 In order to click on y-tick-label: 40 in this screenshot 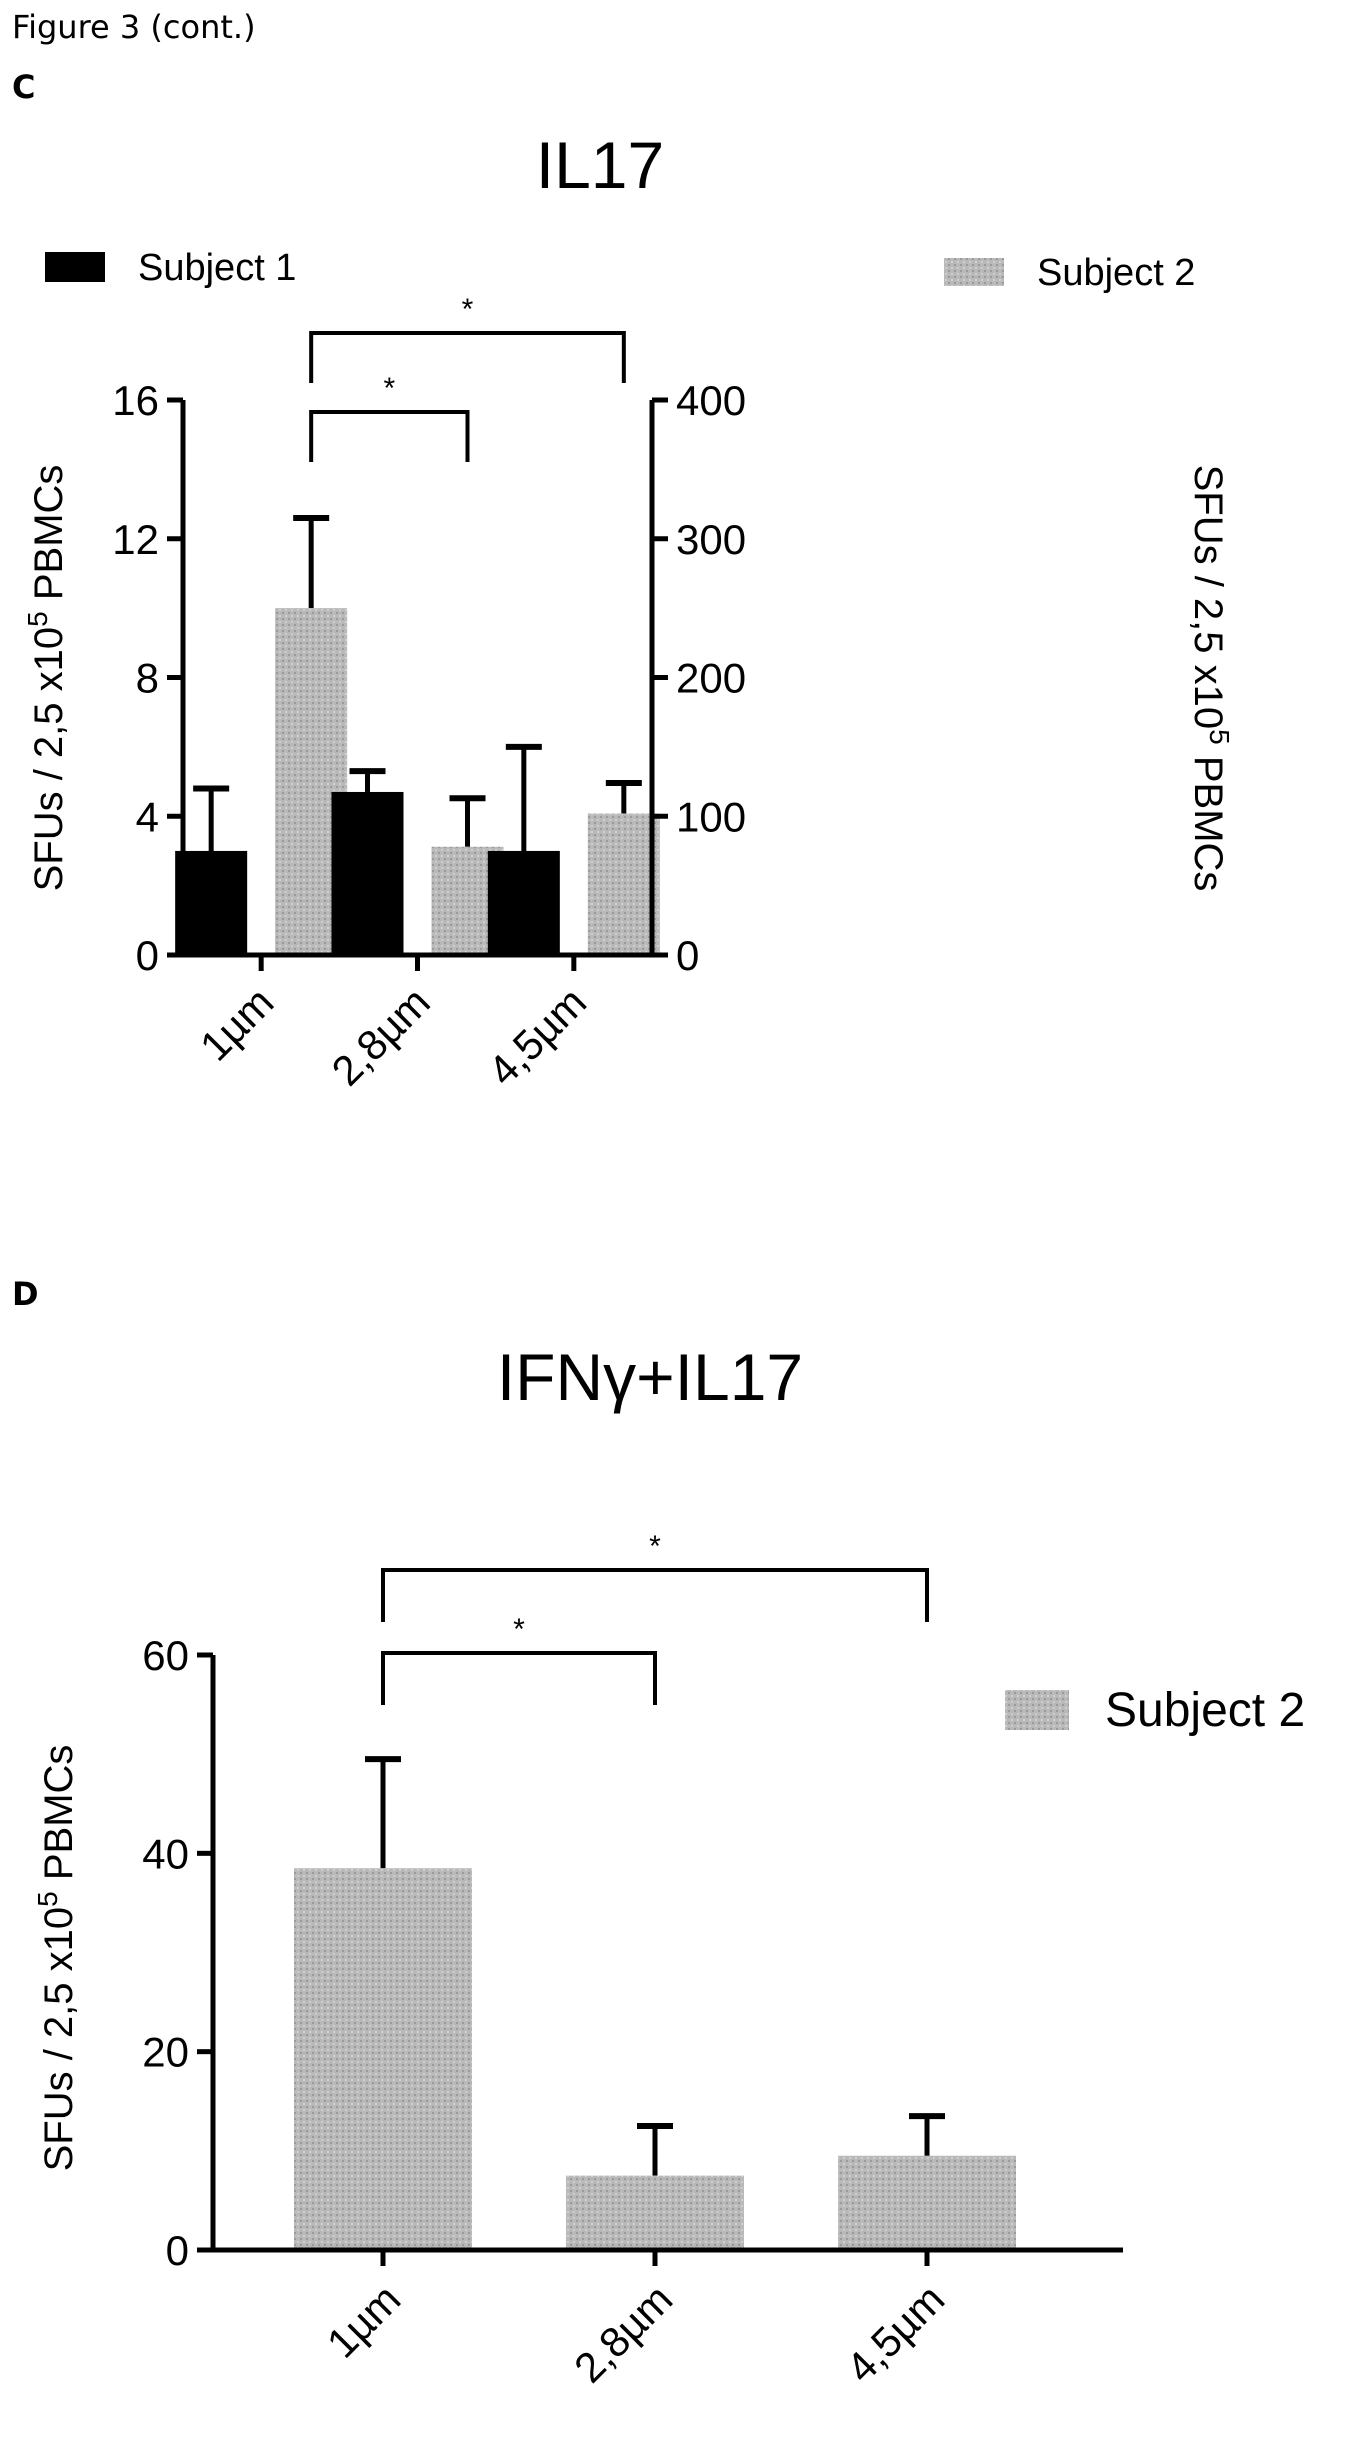, I will do `click(165, 1853)`.